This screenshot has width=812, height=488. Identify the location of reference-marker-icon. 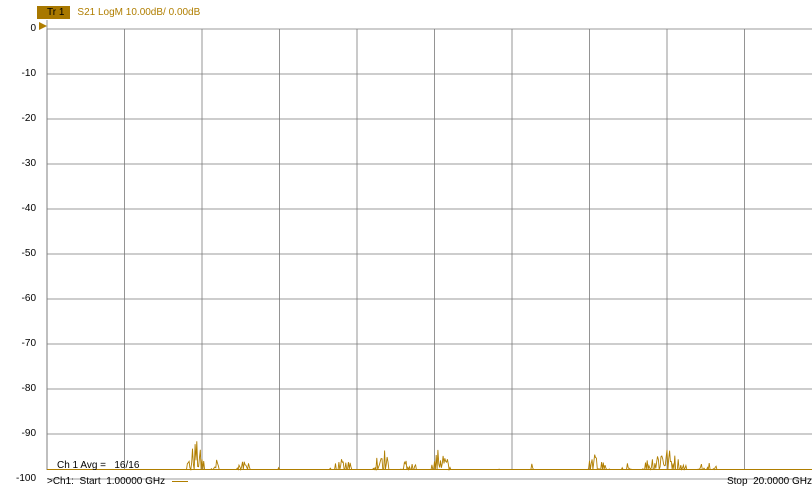
(43, 26).